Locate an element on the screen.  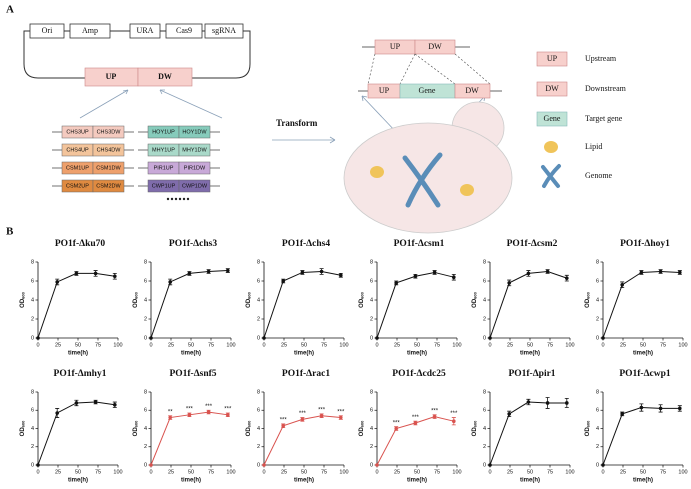
chart-title: PO1f-Δcsm2 is located at coordinates (532, 244).